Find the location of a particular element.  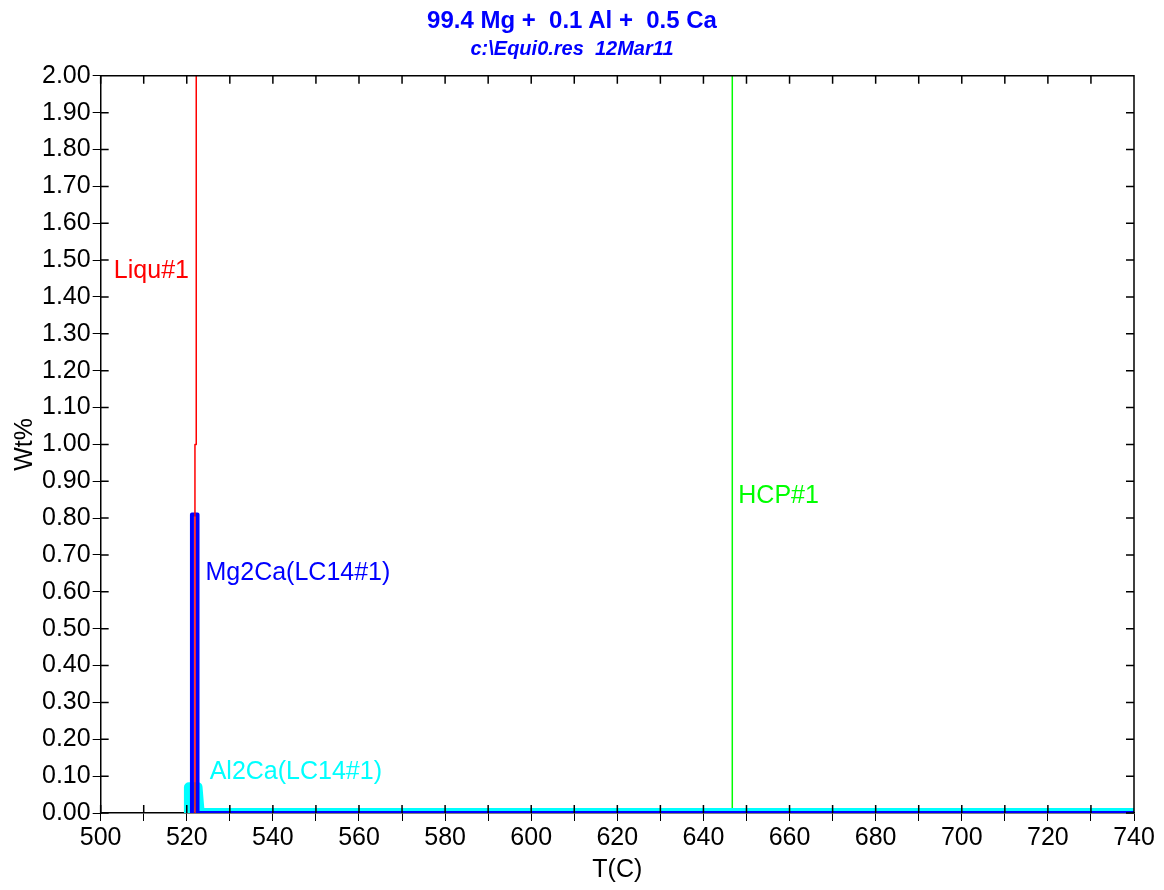

y-tick-label: 1.70 is located at coordinates (66, 184).